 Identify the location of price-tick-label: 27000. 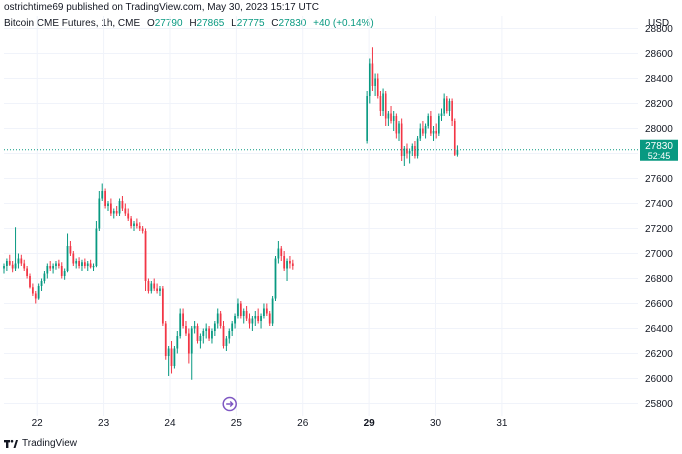
(659, 254).